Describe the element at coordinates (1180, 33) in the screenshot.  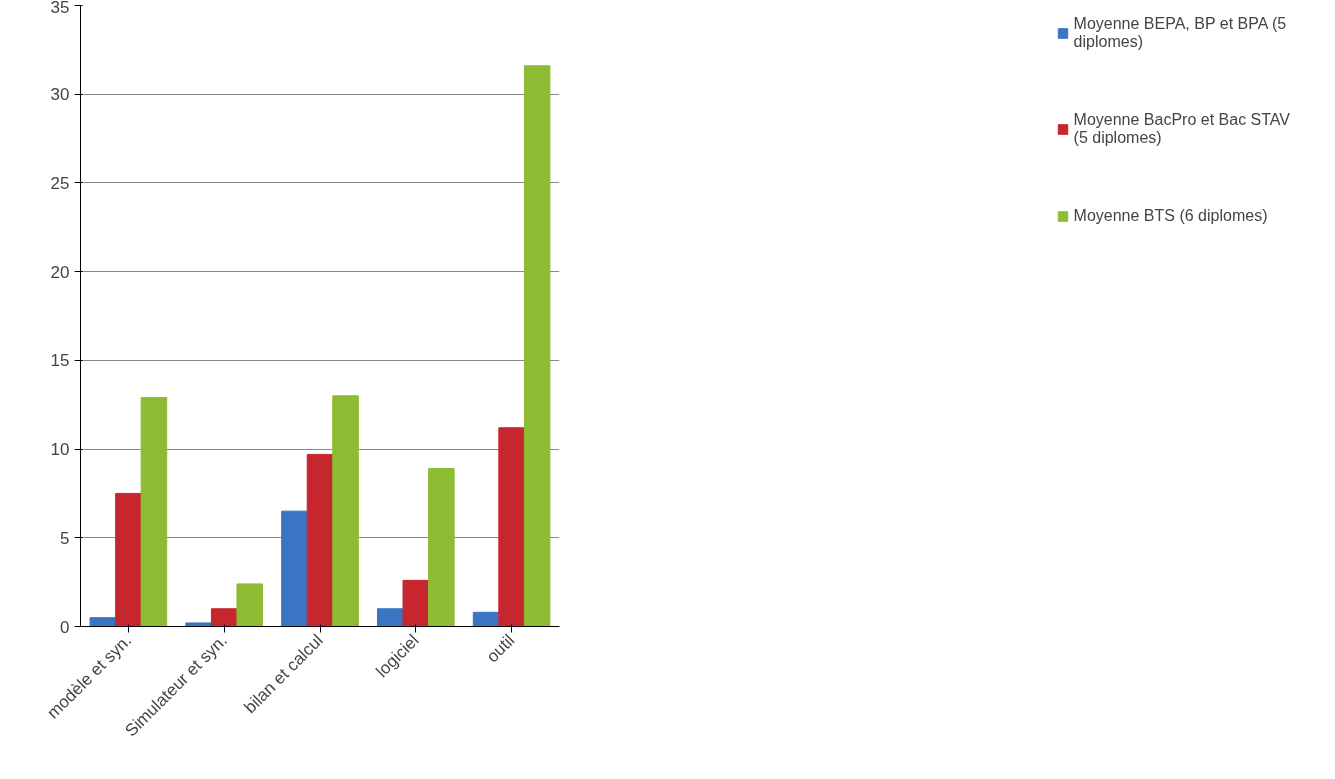
I see `legend-label: Moyenne BEPA, BP et BPA (5 diplomes)` at that location.